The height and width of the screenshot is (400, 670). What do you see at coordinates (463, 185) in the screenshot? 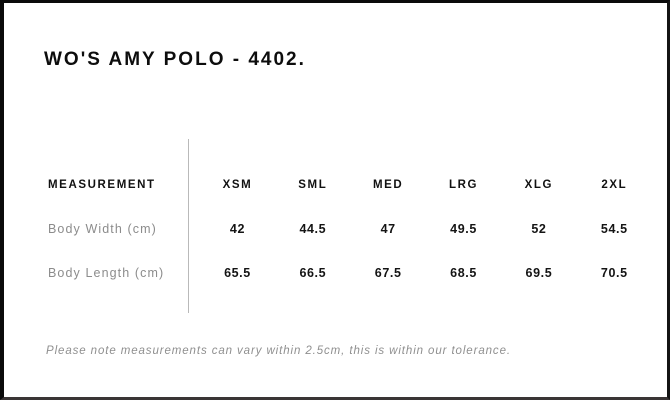
I see `column-header-lrg: LRG` at bounding box center [463, 185].